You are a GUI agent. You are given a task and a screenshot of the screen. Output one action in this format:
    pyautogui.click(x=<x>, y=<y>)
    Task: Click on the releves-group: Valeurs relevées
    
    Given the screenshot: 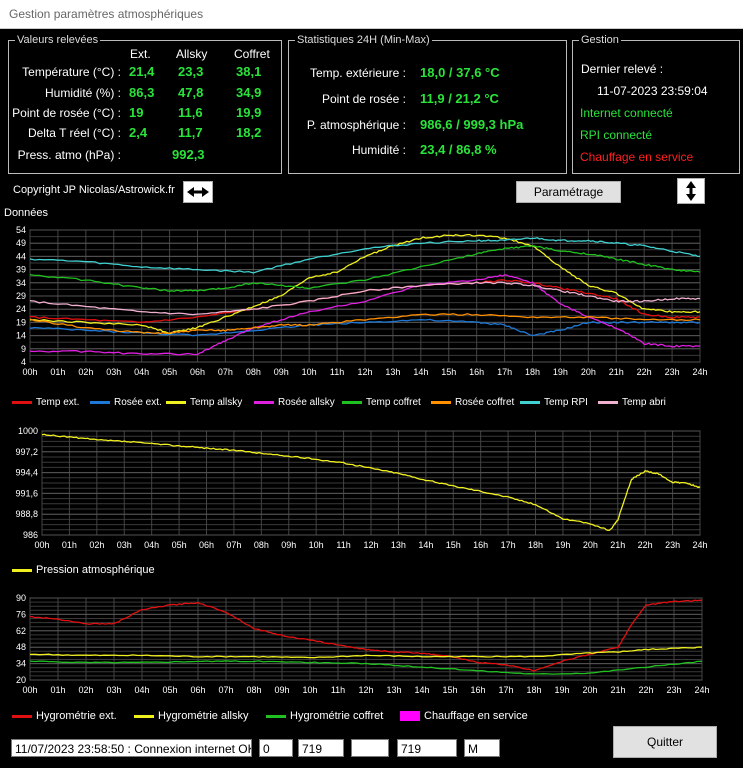 What is the action you would take?
    pyautogui.click(x=145, y=103)
    